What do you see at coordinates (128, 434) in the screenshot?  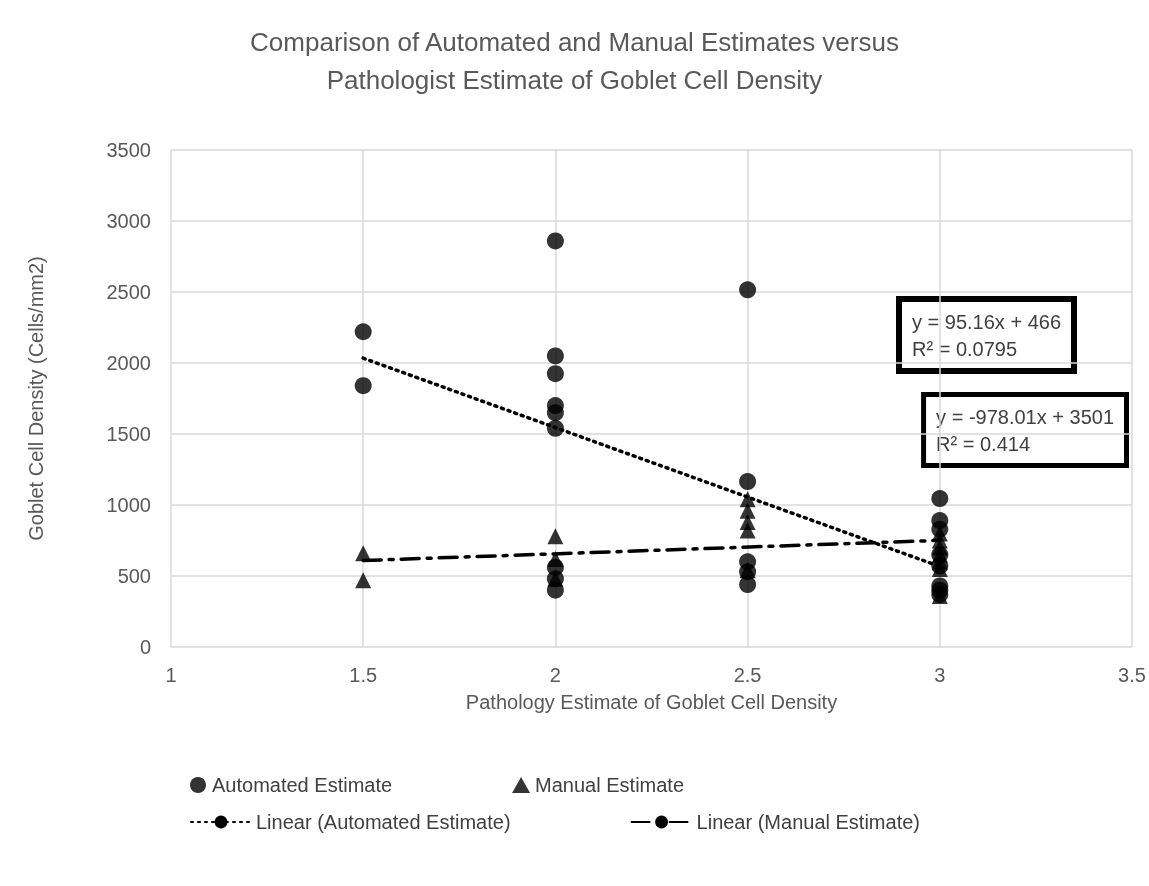 I see `y-tick-label: 1500` at bounding box center [128, 434].